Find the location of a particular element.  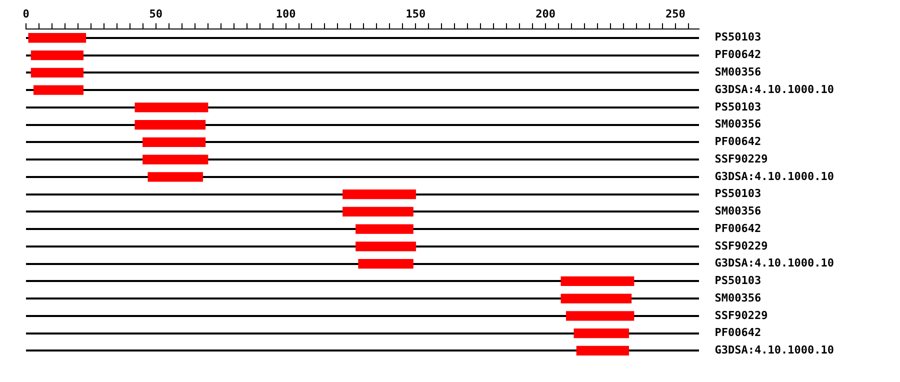

x-tick-label: 50 is located at coordinates (156, 13).